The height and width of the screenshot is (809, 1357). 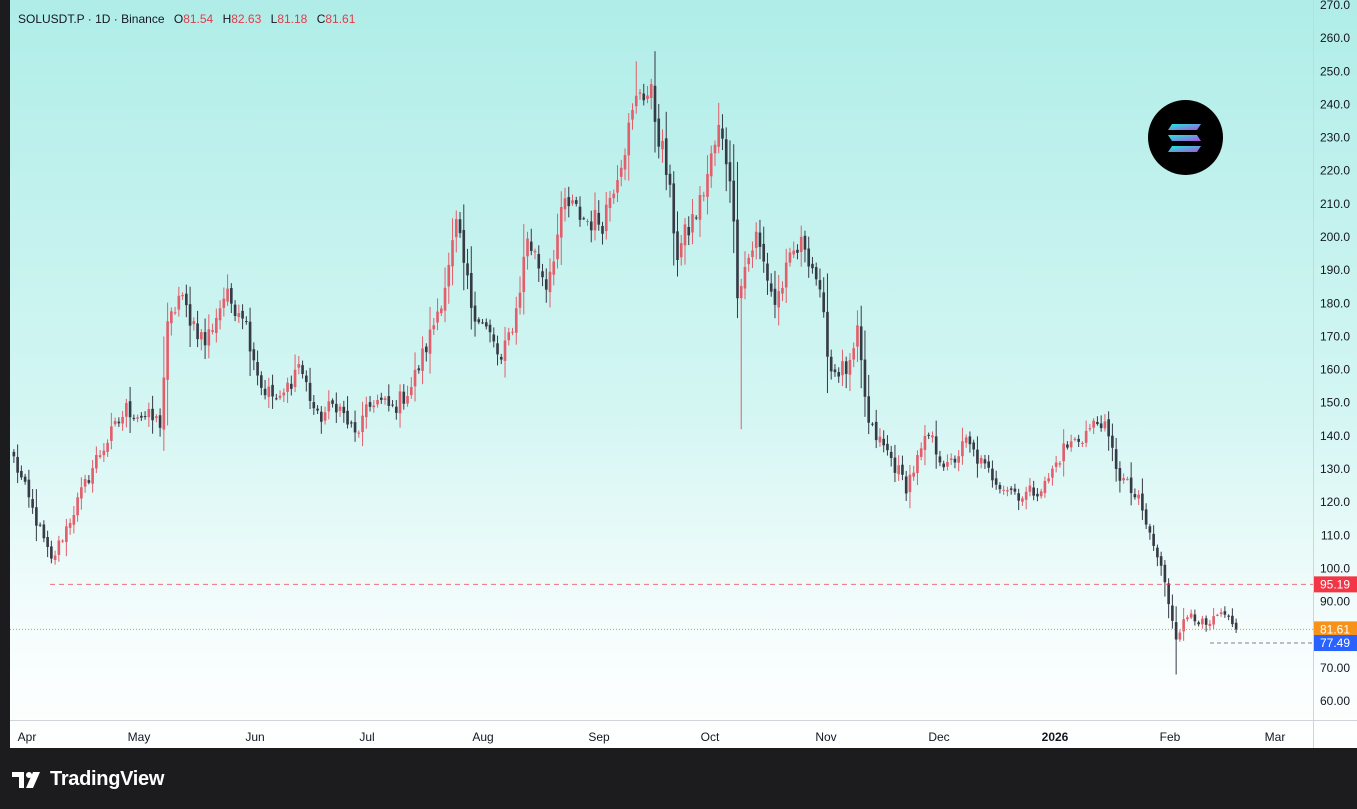 What do you see at coordinates (1335, 6) in the screenshot?
I see `price-tick-label: 270.0` at bounding box center [1335, 6].